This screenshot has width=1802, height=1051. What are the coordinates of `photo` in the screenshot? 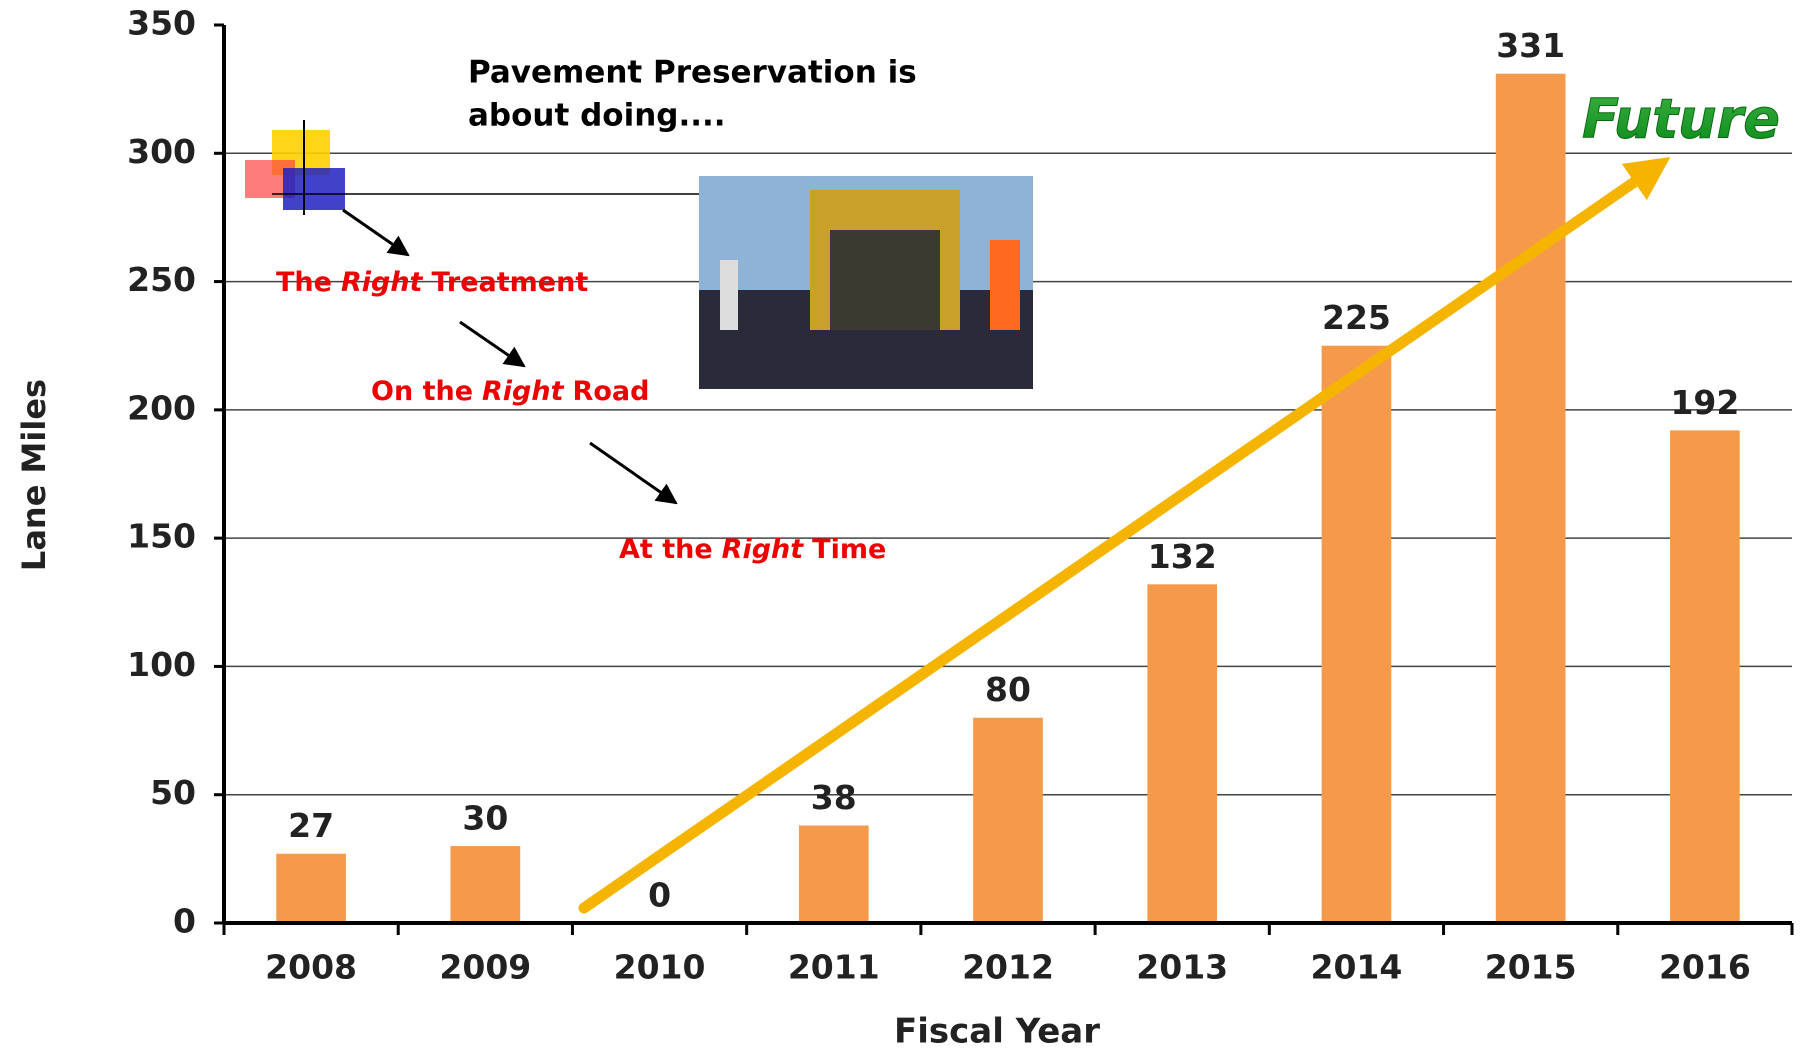 It's located at (866, 282).